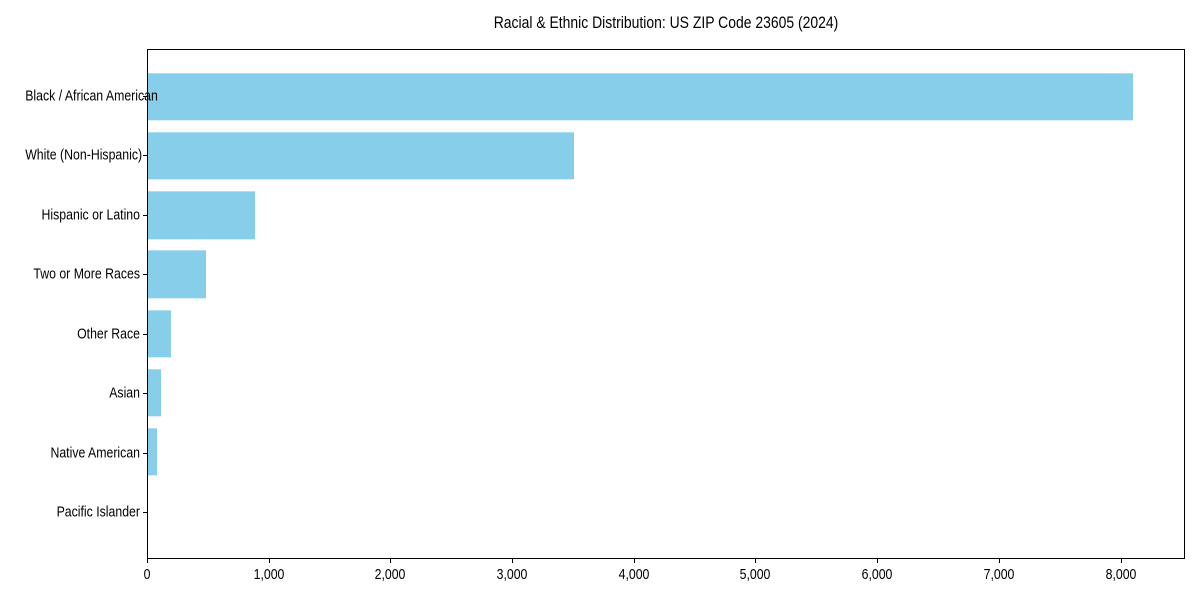 This screenshot has height=600, width=1200. Describe the element at coordinates (877, 574) in the screenshot. I see `x-tick-label: 6,000` at that location.